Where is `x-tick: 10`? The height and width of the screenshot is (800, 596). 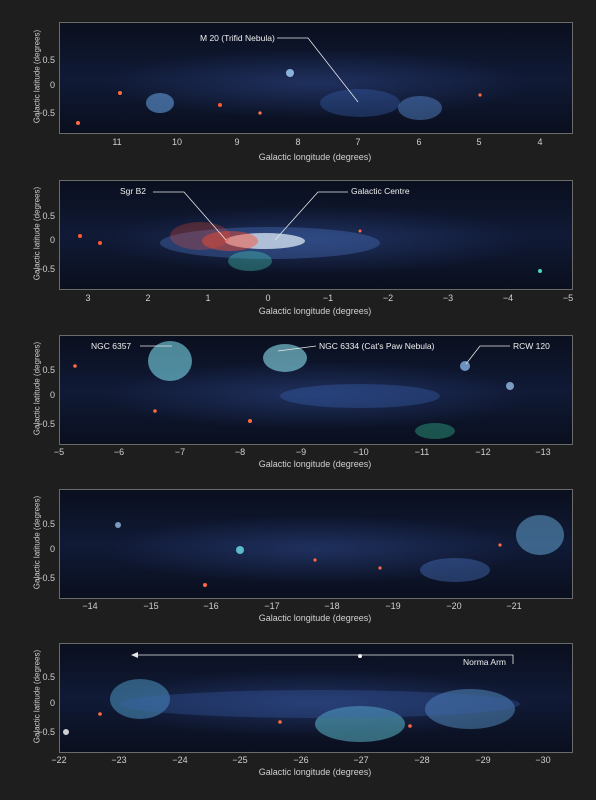 x-tick: 10 is located at coordinates (176, 142).